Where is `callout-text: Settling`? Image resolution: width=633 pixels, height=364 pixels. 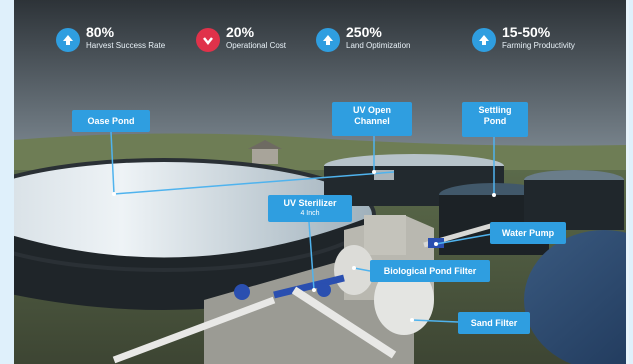 callout-text: Settling is located at coordinates (495, 110).